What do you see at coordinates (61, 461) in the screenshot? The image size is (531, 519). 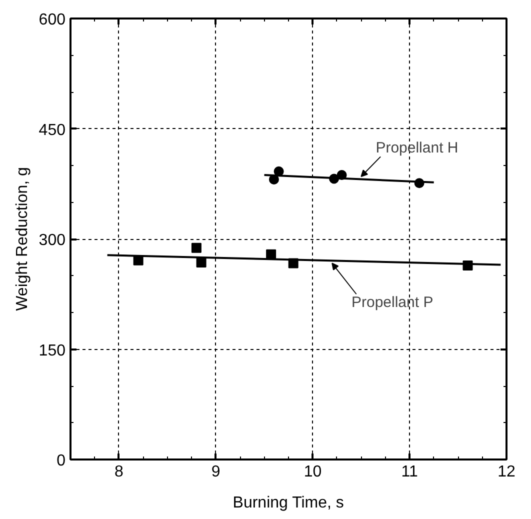 I see `y-tick-label: 0` at bounding box center [61, 461].